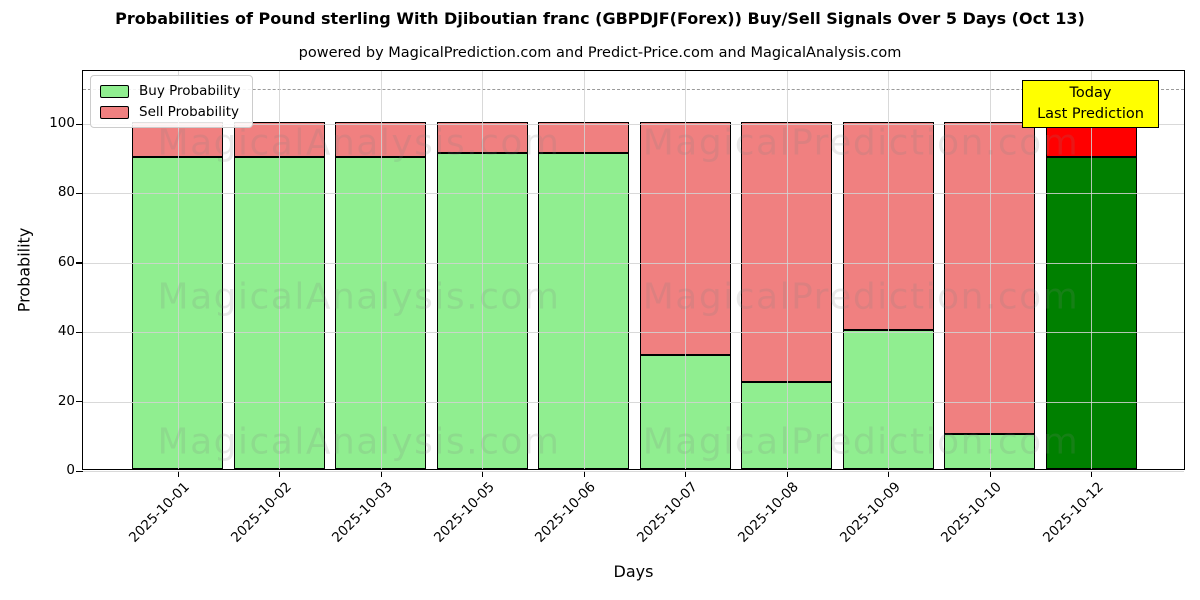  Describe the element at coordinates (633, 571) in the screenshot. I see `x-axis-label: Days` at that location.